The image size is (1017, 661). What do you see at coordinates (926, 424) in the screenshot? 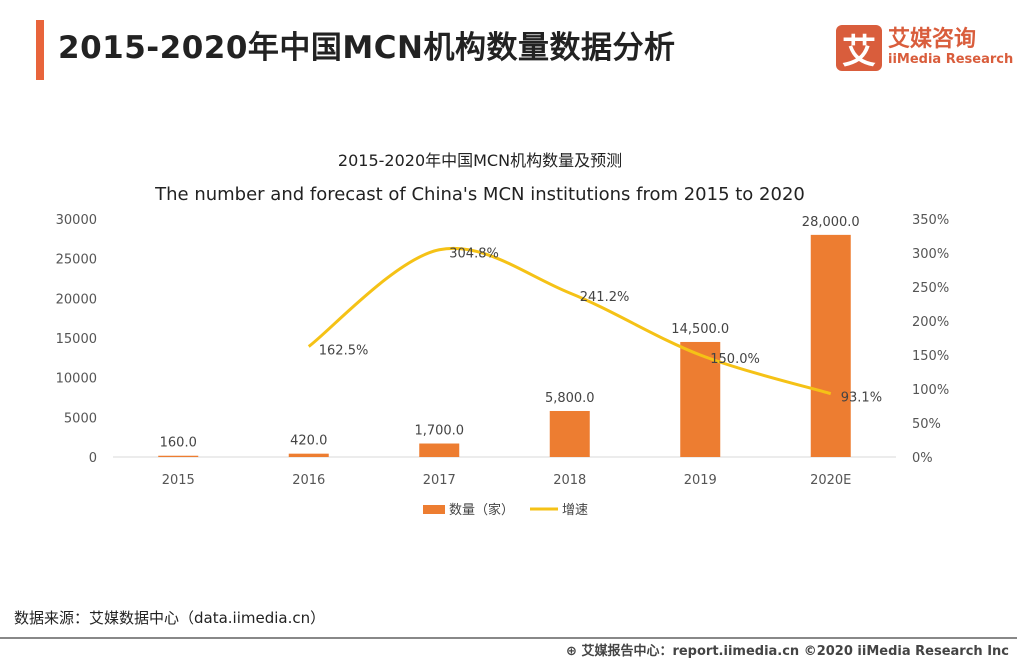
I see `y-right-tick: 50%` at bounding box center [926, 424].